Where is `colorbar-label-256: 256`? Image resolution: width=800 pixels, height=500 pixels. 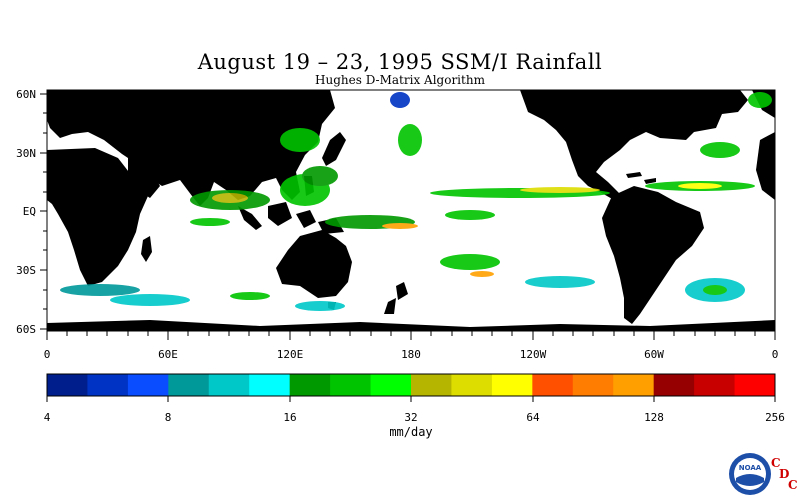
colorbar-label-256: 256 is located at coordinates (775, 417).